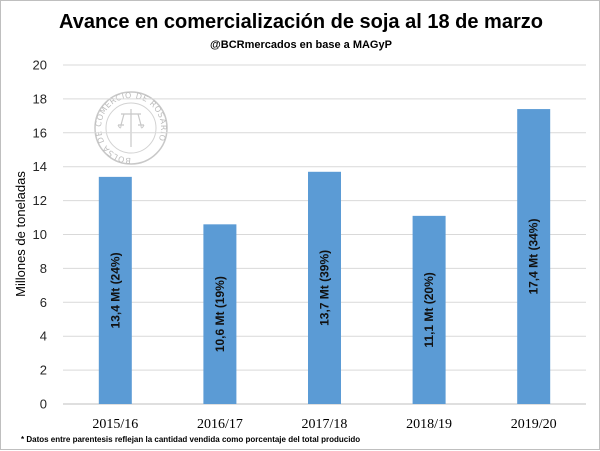 The height and width of the screenshot is (451, 600). Describe the element at coordinates (40, 65) in the screenshot. I see `y-tick-label: 20` at that location.